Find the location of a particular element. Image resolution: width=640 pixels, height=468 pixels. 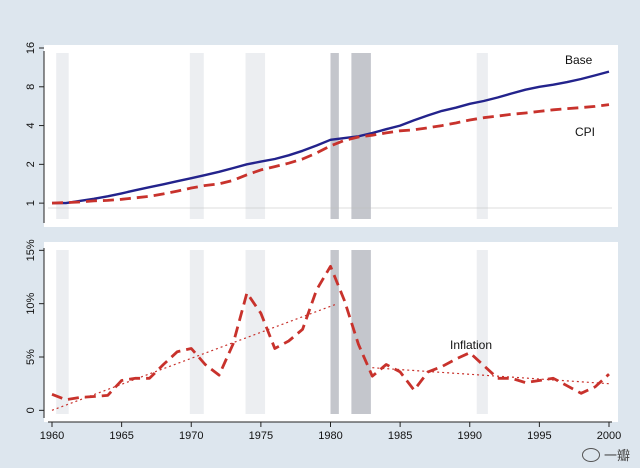

bot-x-tick-label-7: 1995 is located at coordinates (539, 436).